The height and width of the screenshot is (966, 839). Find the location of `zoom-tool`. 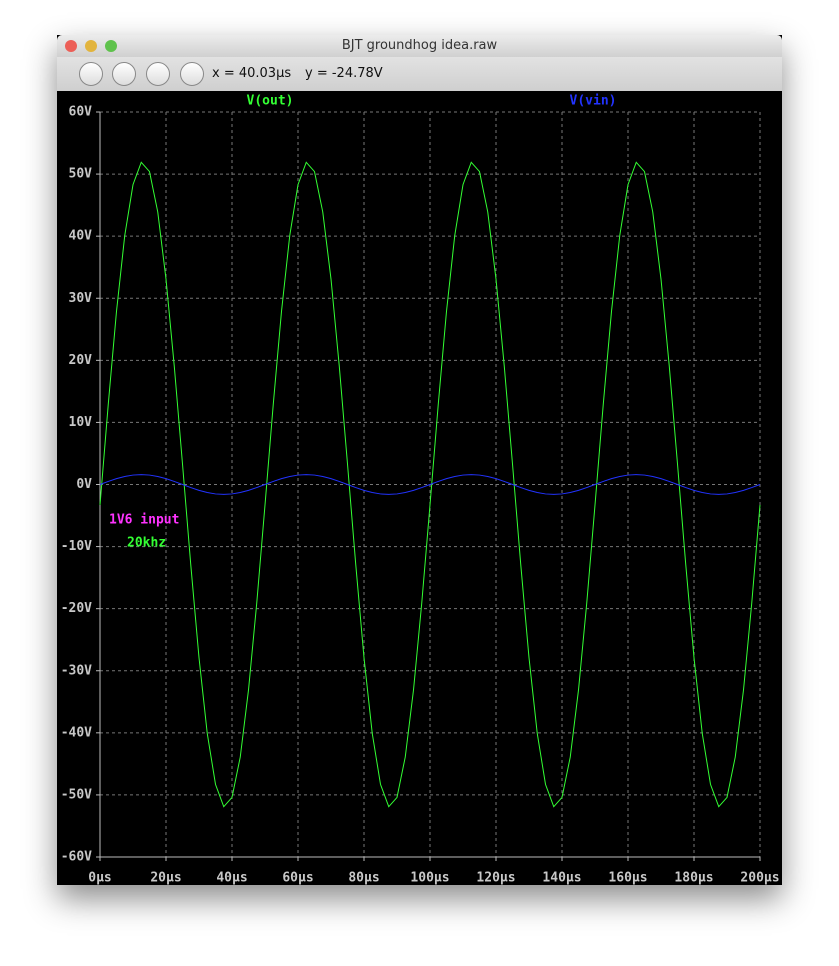

zoom-tool is located at coordinates (91, 74).